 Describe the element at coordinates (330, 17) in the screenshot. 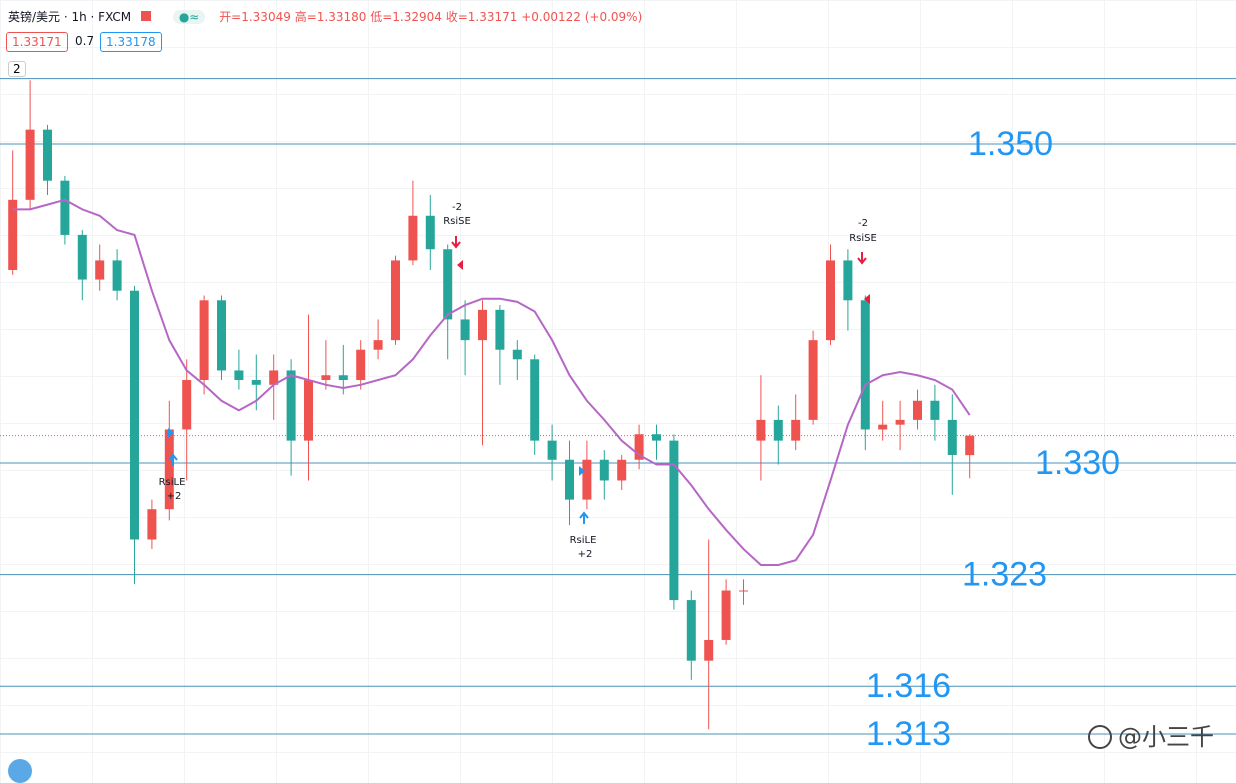

I see `high: 高=1.33180` at that location.